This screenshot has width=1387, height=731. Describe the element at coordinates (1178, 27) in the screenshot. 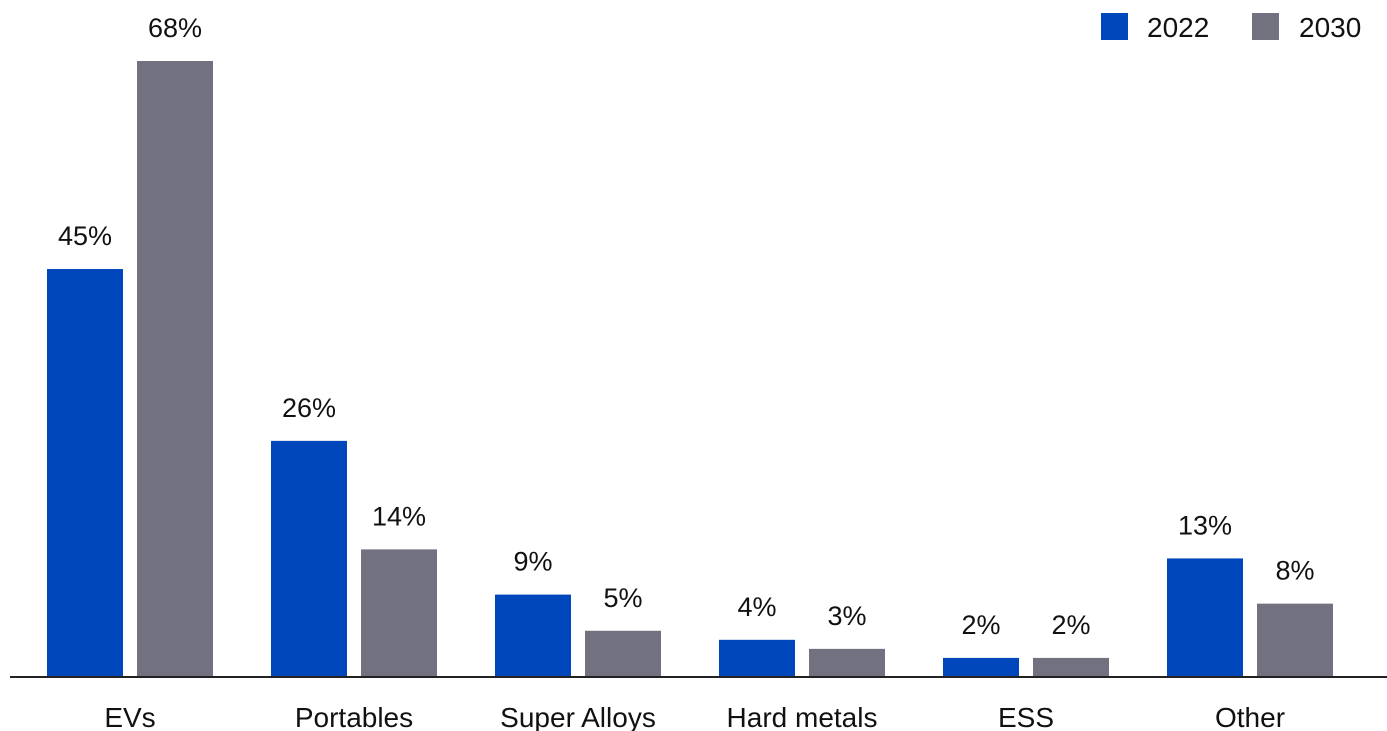

I see `legend-label-2022: 2022` at that location.